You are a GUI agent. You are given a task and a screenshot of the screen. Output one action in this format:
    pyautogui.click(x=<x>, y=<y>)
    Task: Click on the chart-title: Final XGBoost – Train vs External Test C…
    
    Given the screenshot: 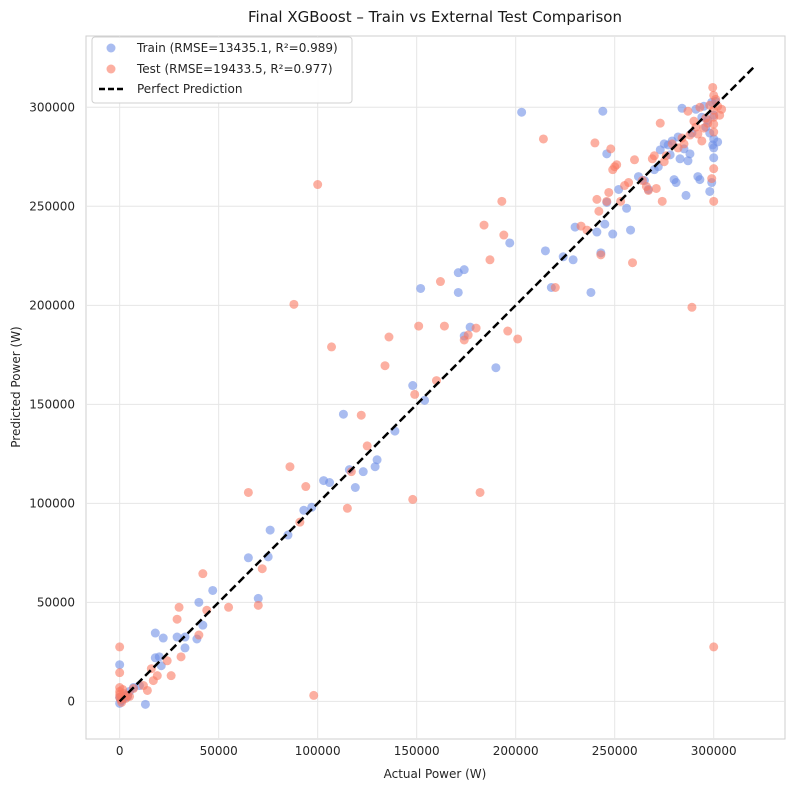 What is the action you would take?
    pyautogui.click(x=435, y=17)
    